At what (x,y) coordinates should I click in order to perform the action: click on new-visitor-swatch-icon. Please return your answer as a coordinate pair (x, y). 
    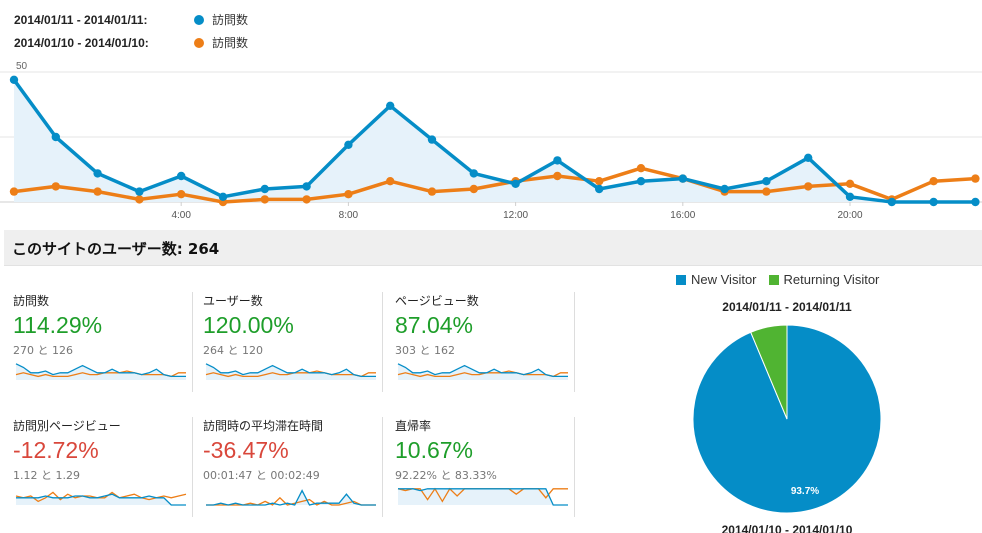
    Looking at the image, I should click on (681, 279).